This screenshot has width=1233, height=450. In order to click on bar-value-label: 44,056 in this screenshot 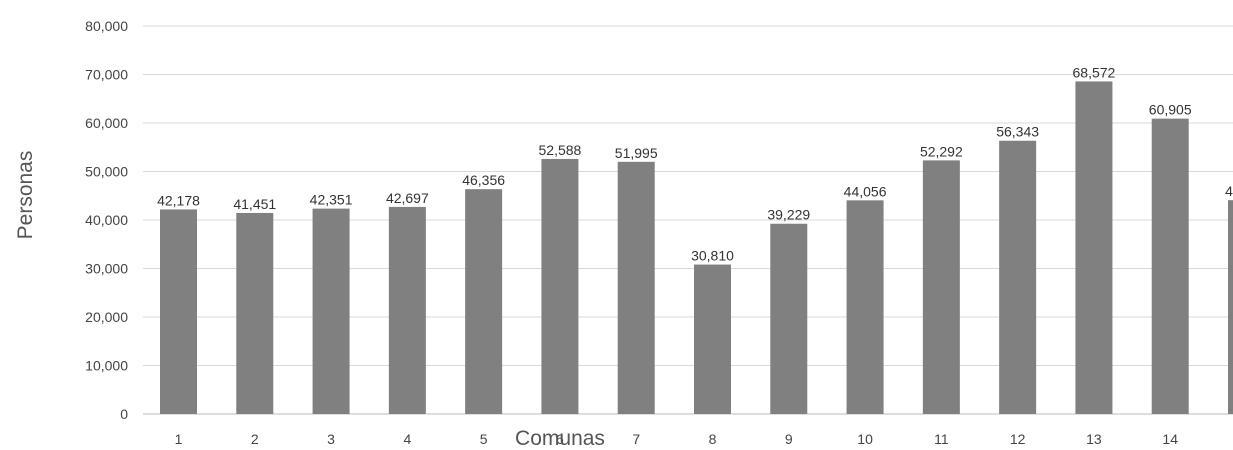, I will do `click(865, 191)`.